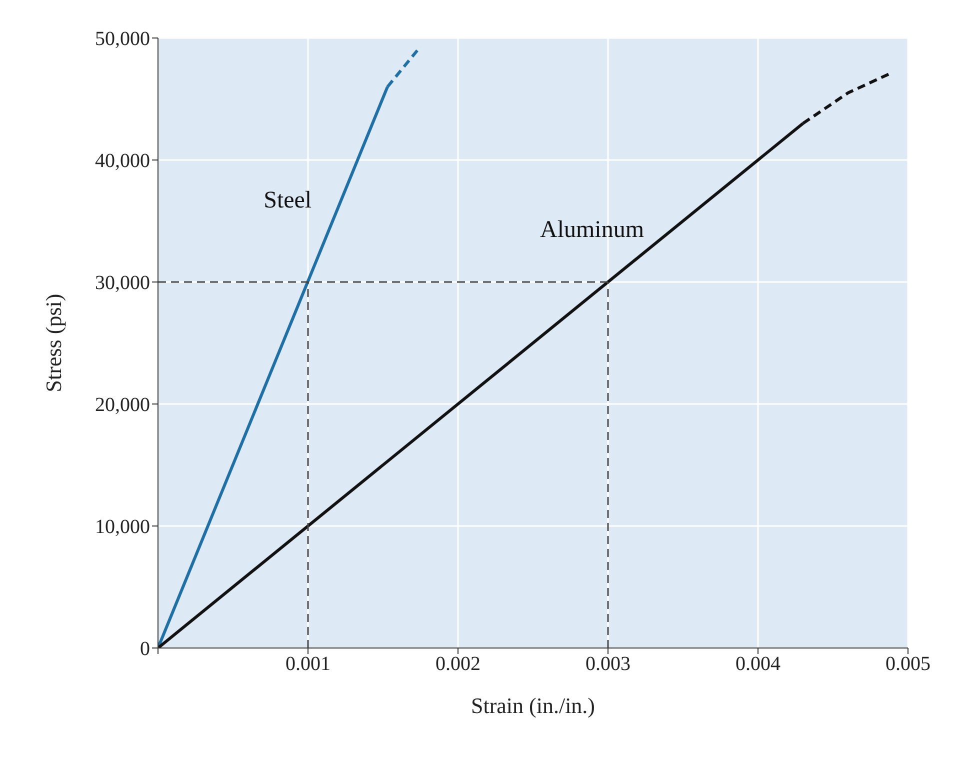 The height and width of the screenshot is (769, 965). I want to click on x-tick-label: 0.003, so click(608, 664).